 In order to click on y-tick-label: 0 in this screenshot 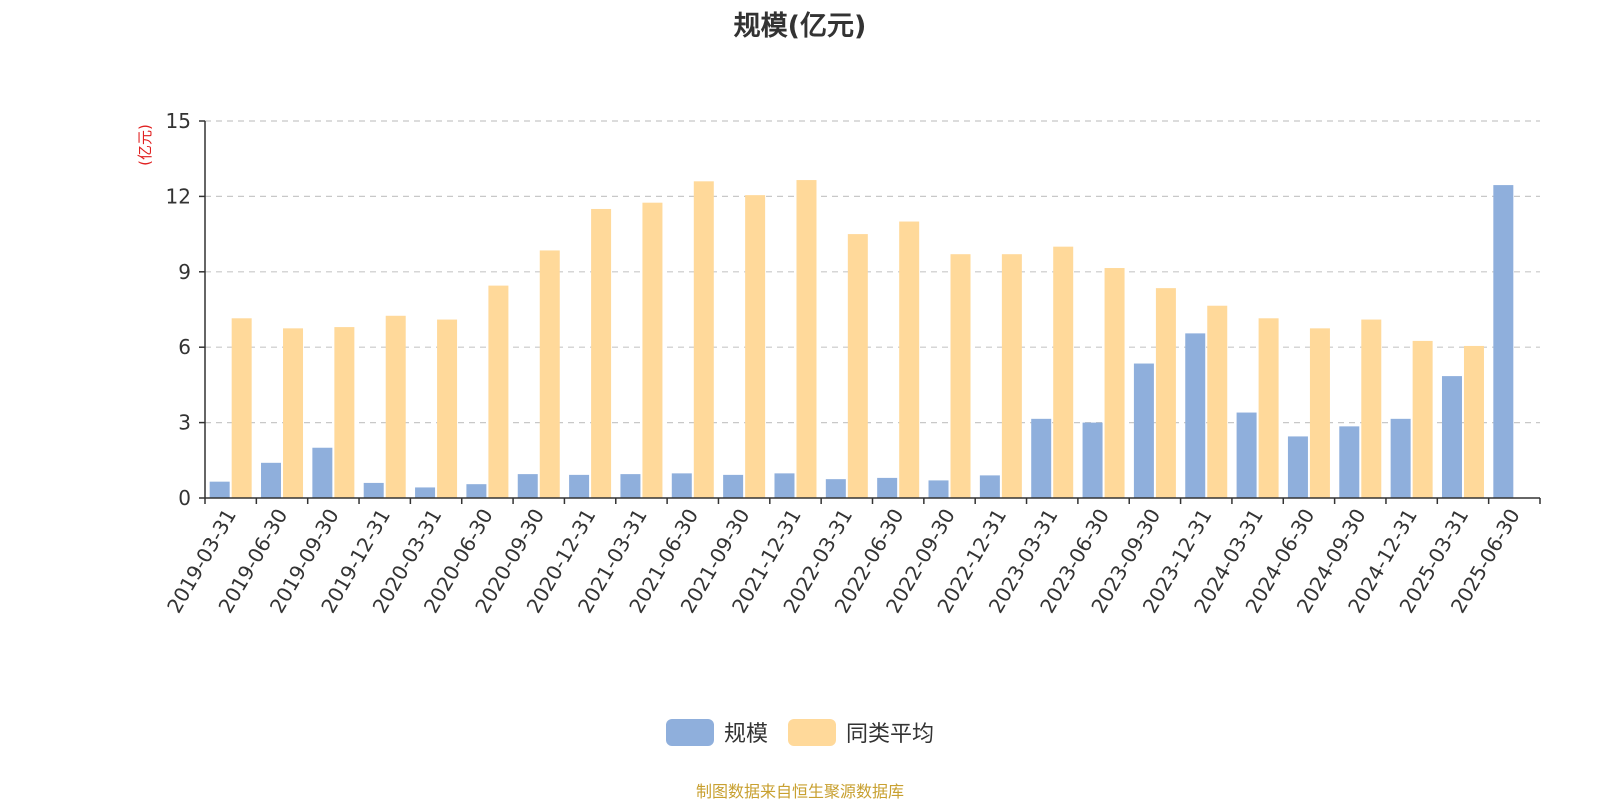, I will do `click(184, 498)`.